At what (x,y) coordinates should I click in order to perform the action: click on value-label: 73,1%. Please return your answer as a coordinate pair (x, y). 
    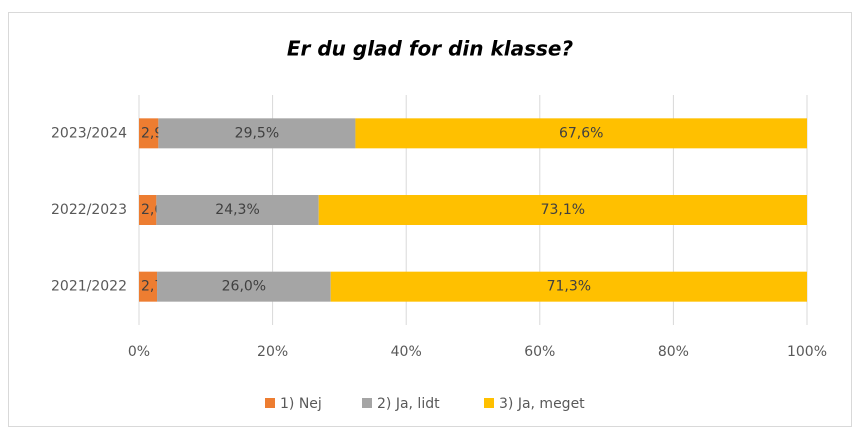
    Looking at the image, I should click on (563, 210).